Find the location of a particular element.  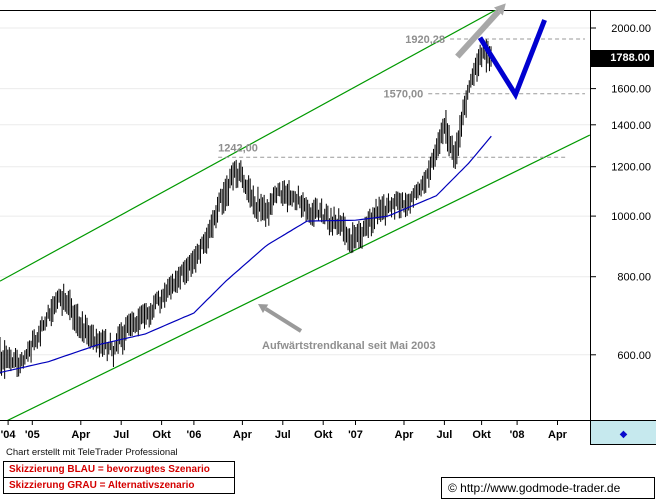

svg-text: 2000.00 is located at coordinates (631, 29).